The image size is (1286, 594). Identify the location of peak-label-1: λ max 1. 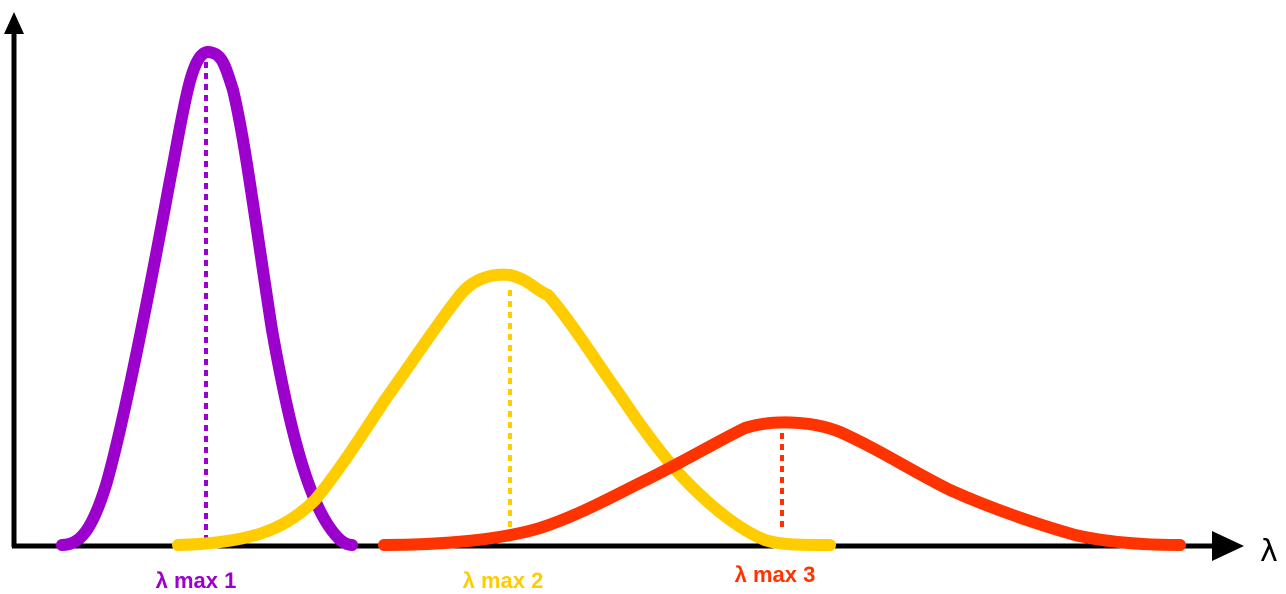
(196, 580).